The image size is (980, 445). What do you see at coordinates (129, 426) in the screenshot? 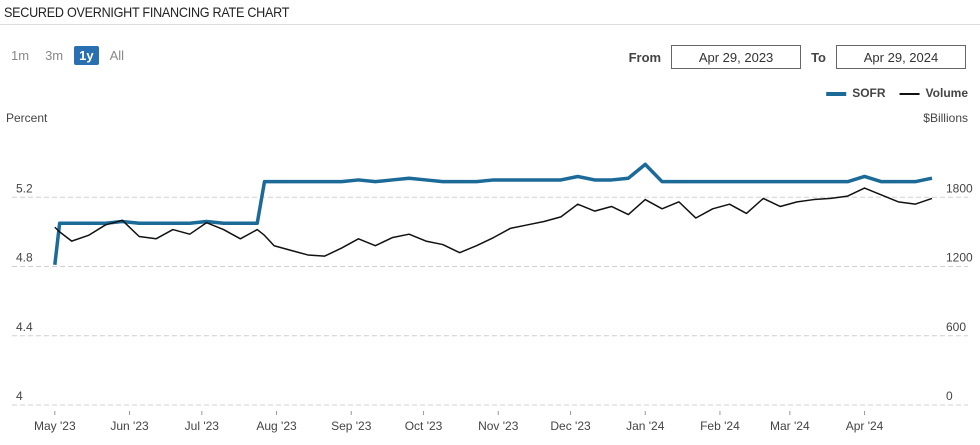
I see `x-tick-label: Jun '23` at bounding box center [129, 426].